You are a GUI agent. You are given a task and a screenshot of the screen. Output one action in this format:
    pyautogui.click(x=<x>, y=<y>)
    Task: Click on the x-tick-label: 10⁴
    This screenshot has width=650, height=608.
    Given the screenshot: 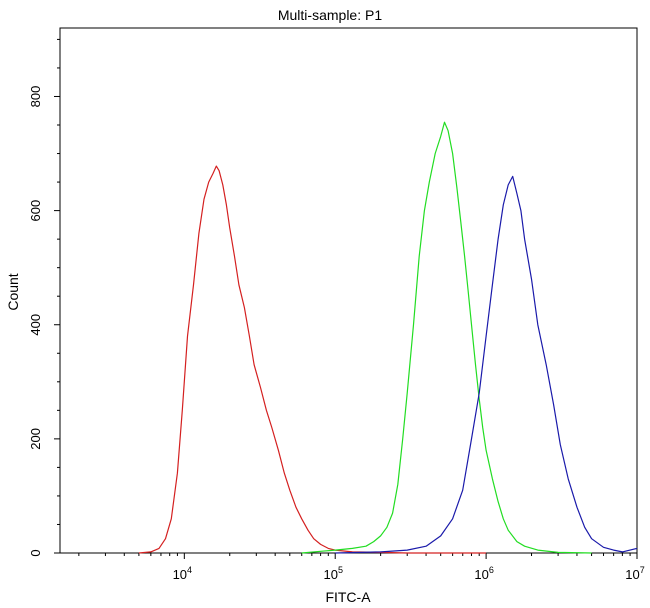 What is the action you would take?
    pyautogui.click(x=182, y=573)
    